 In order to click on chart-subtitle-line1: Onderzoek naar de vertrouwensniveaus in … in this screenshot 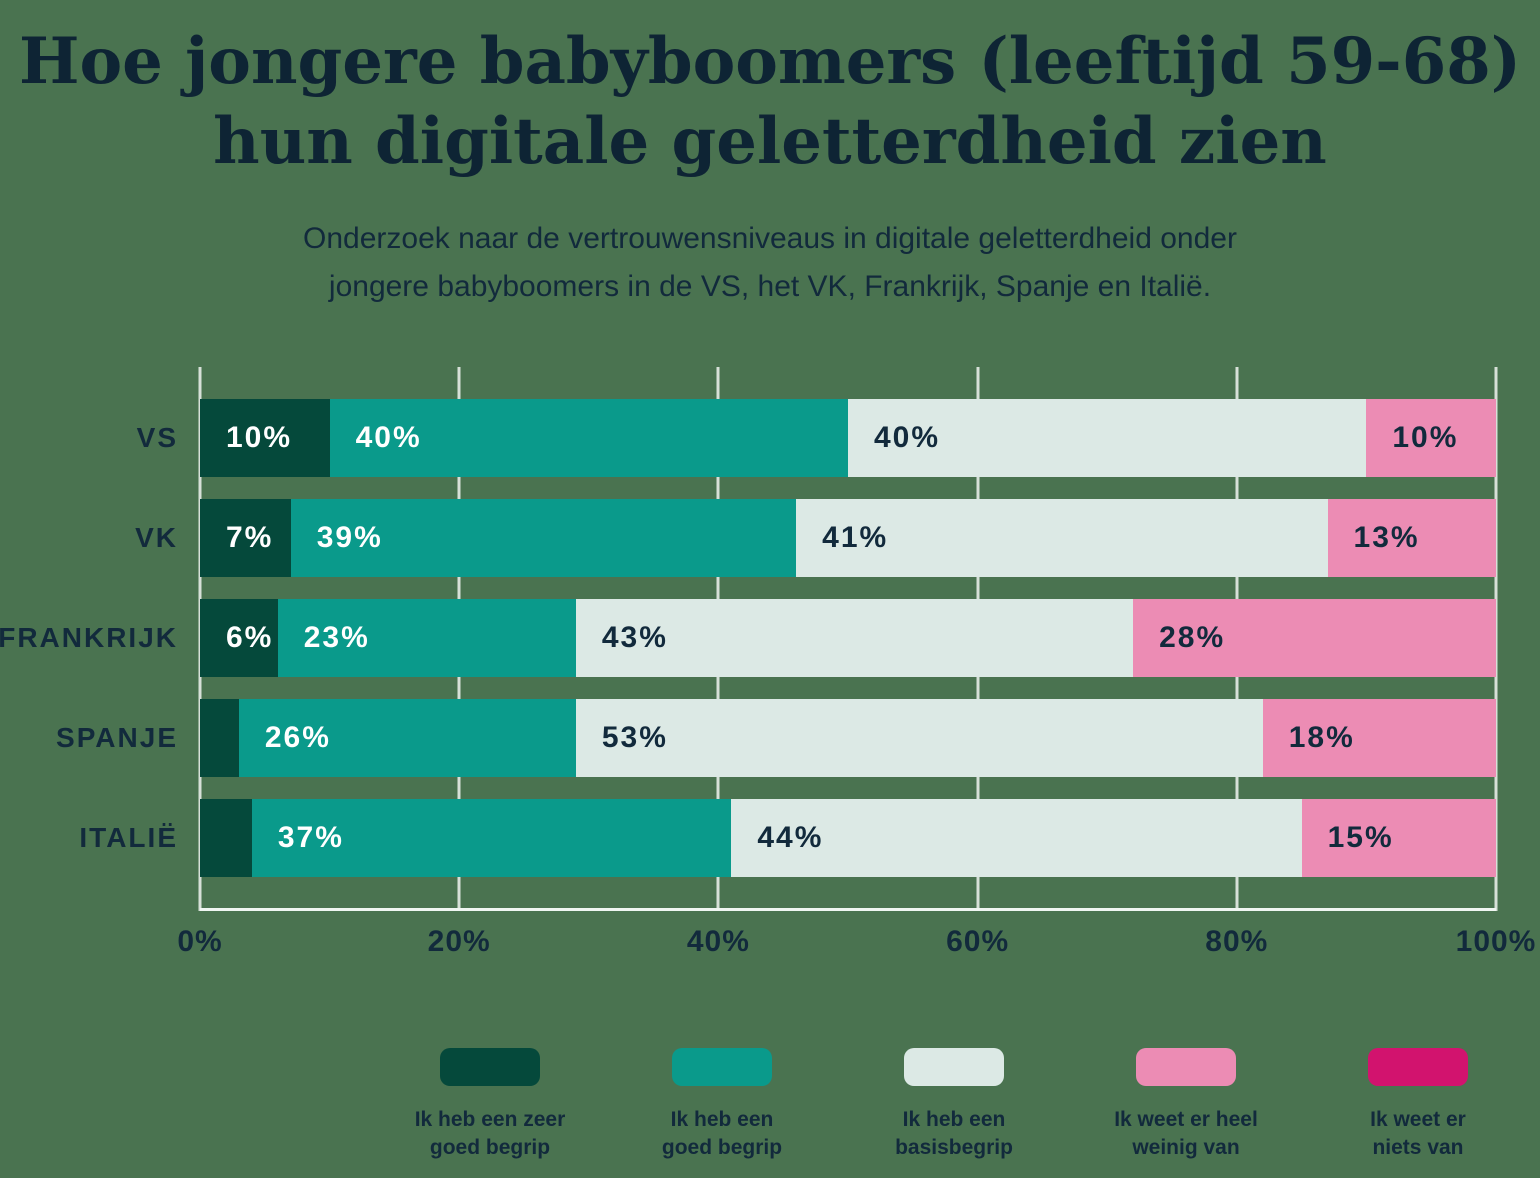, I will do `click(770, 238)`.